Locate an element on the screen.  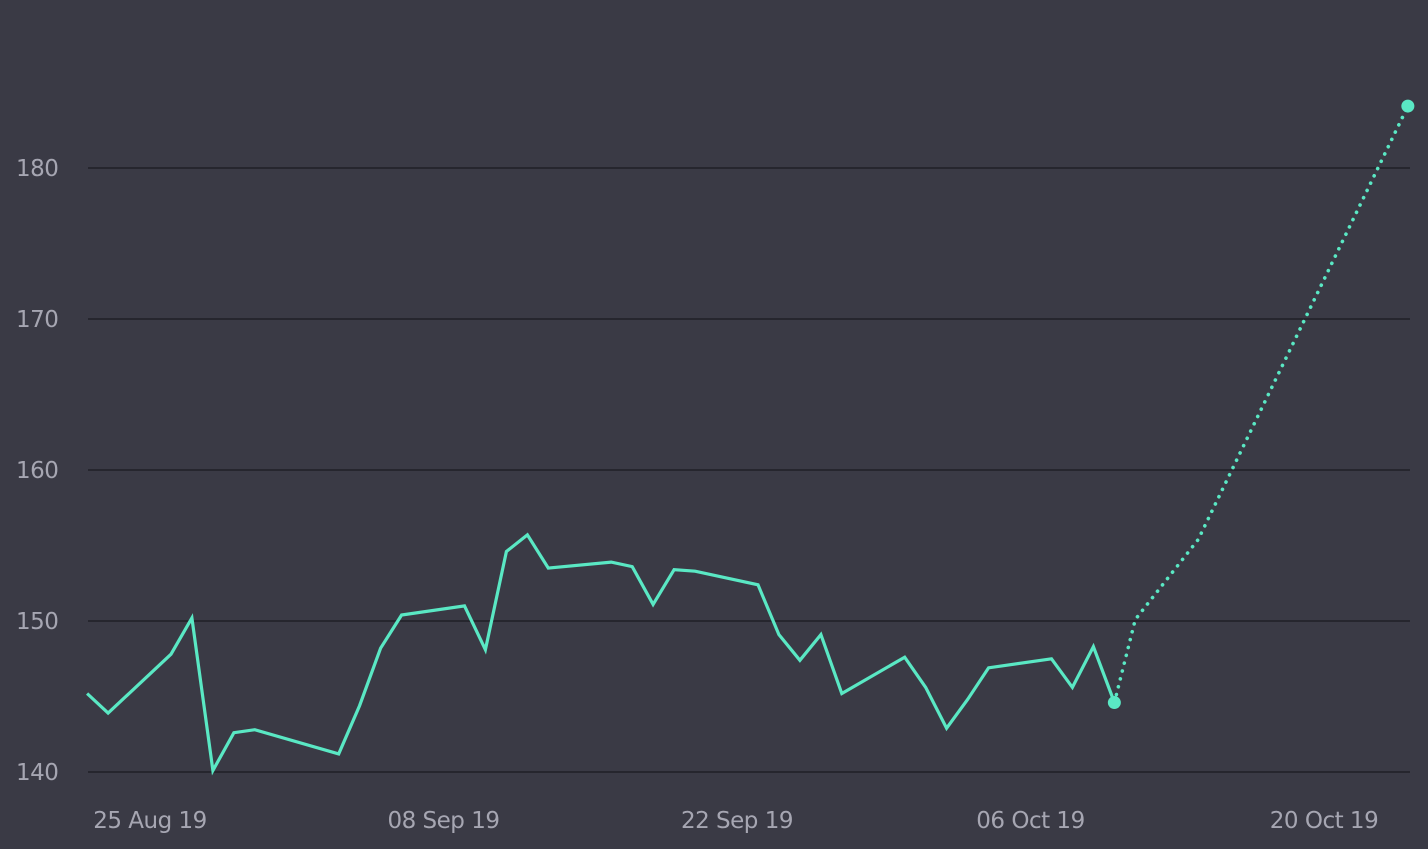
forecast-start-point is located at coordinates (1114, 703).